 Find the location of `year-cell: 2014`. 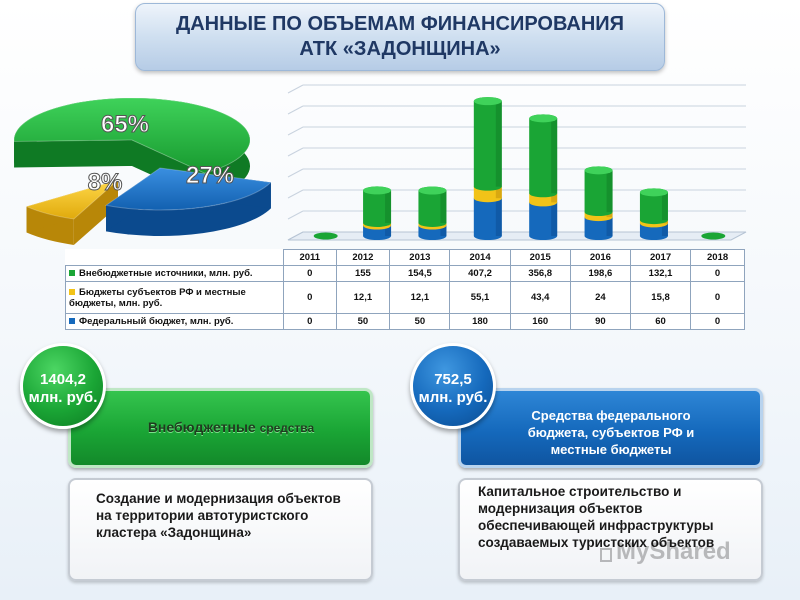

year-cell: 2014 is located at coordinates (480, 257).